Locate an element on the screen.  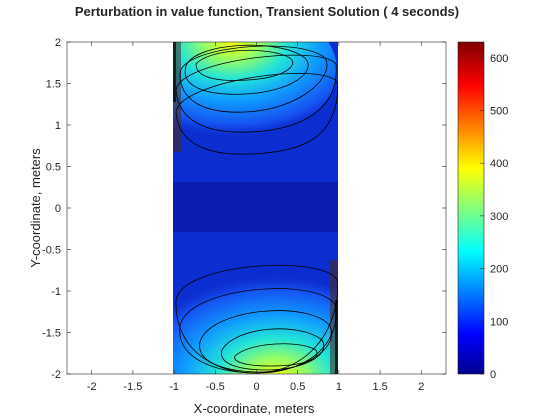
x-axis-label: X-coordinate, meters is located at coordinates (254, 408).